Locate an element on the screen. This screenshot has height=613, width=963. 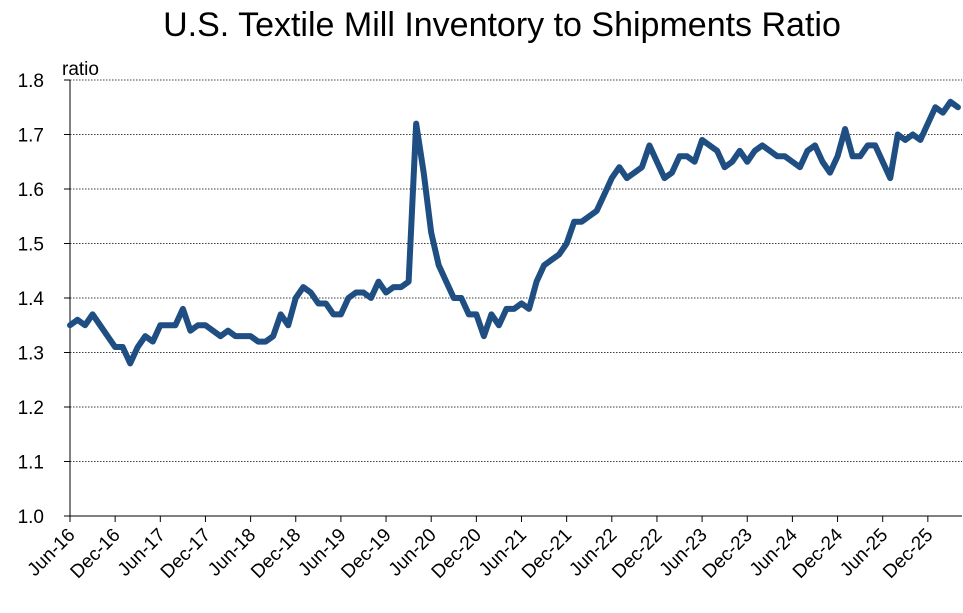
y-axis-ticks: 1.0 1.1 1.2 1.3 1.4 1.5 1.6 1.7 1.8 is located at coordinates (44, 299).